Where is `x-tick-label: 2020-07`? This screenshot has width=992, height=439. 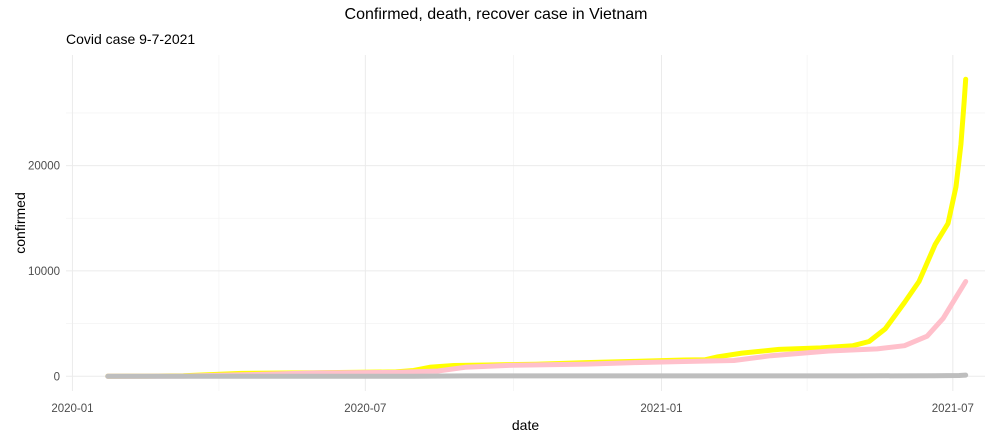 x-tick-label: 2020-07 is located at coordinates (365, 409).